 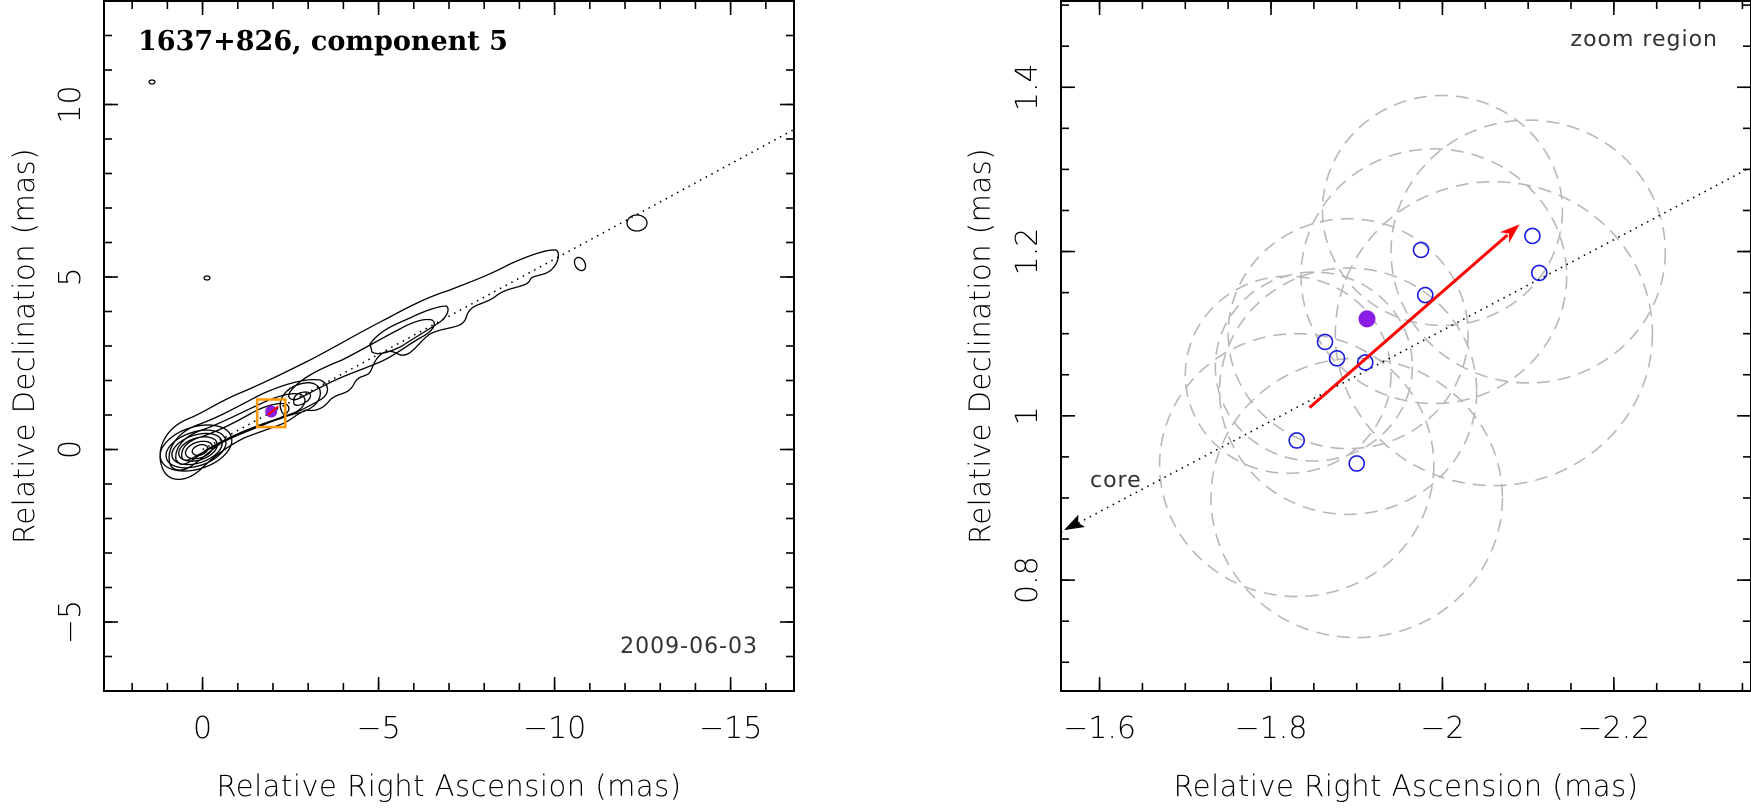 I want to click on zoom-region-label: zoom region, so click(x=1644, y=39).